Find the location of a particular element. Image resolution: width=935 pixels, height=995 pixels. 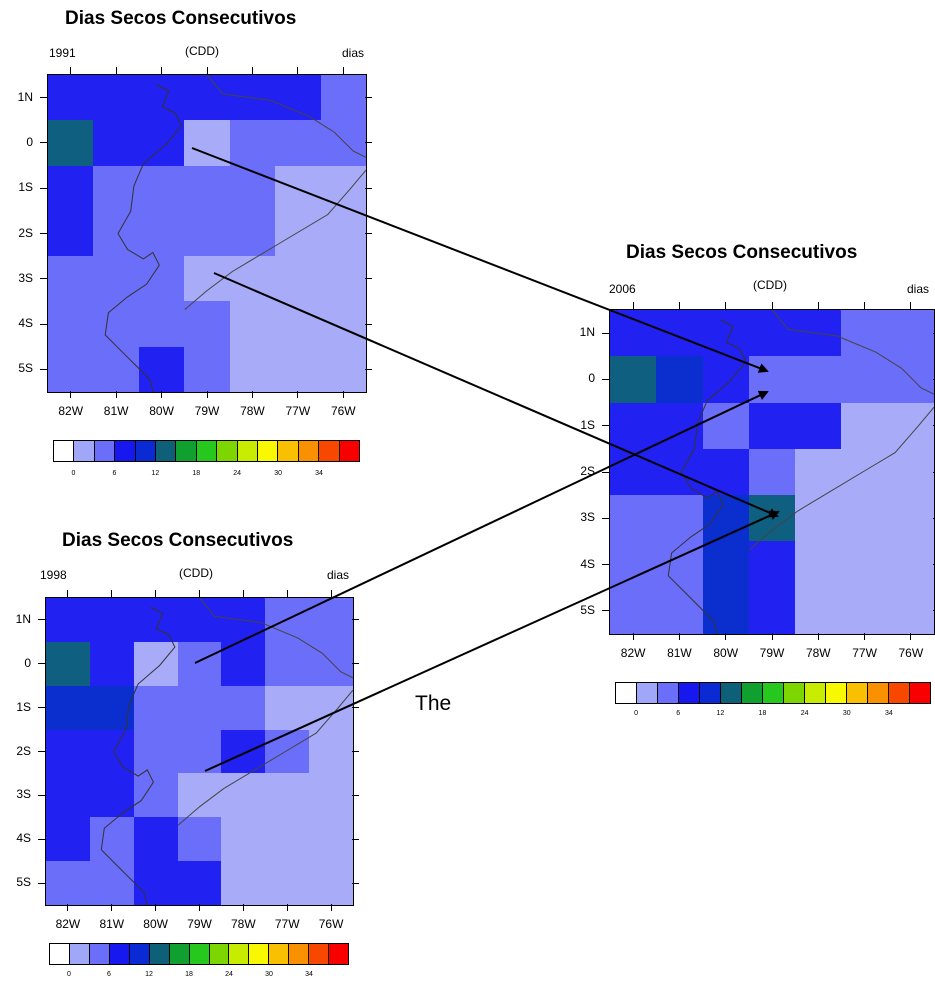

annotation-text: The is located at coordinates (433, 703).